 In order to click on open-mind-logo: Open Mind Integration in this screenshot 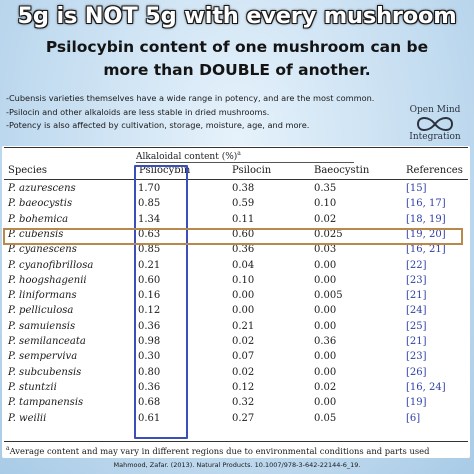, I will do `click(435, 130)`.